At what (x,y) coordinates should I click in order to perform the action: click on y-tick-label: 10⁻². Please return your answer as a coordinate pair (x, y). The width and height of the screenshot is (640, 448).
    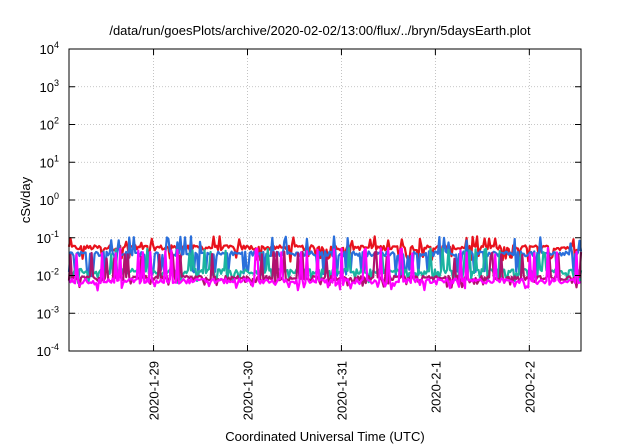
    Looking at the image, I should click on (48, 275).